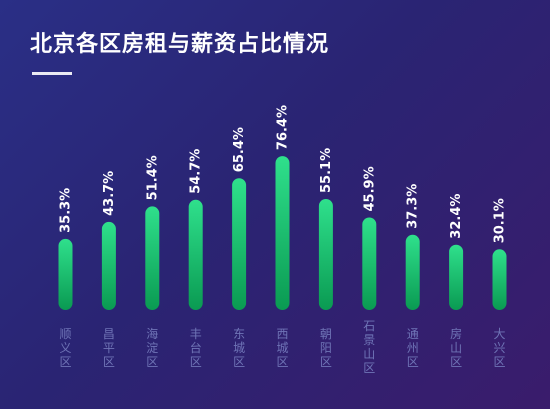 The image size is (550, 409). I want to click on category-label-9: 房山区, so click(456, 347).